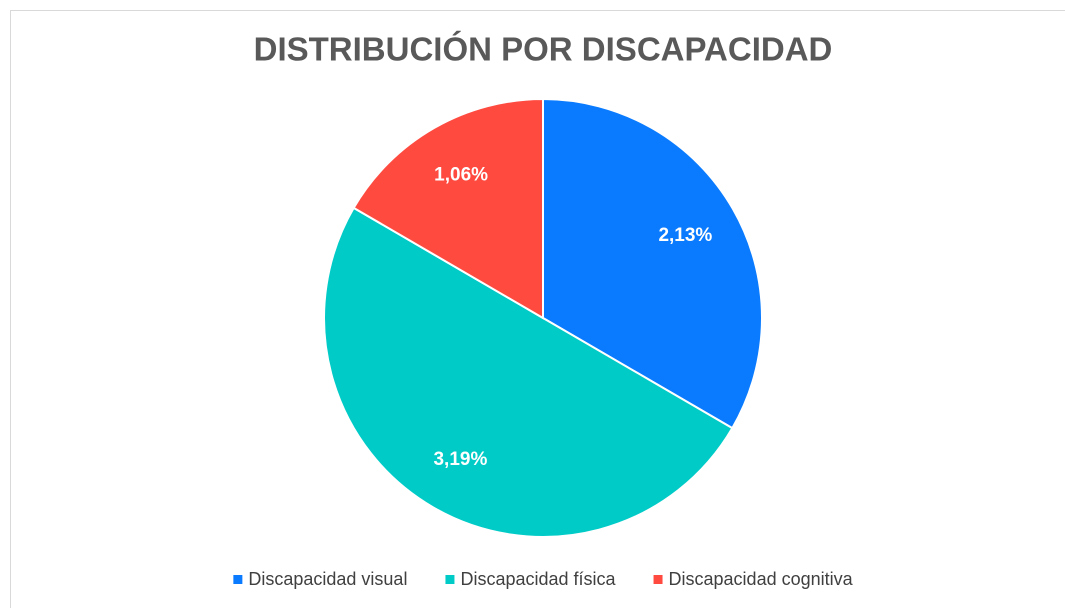 Image resolution: width=1065 pixels, height=608 pixels. Describe the element at coordinates (538, 579) in the screenshot. I see `legend-label: Discapacidad física` at that location.